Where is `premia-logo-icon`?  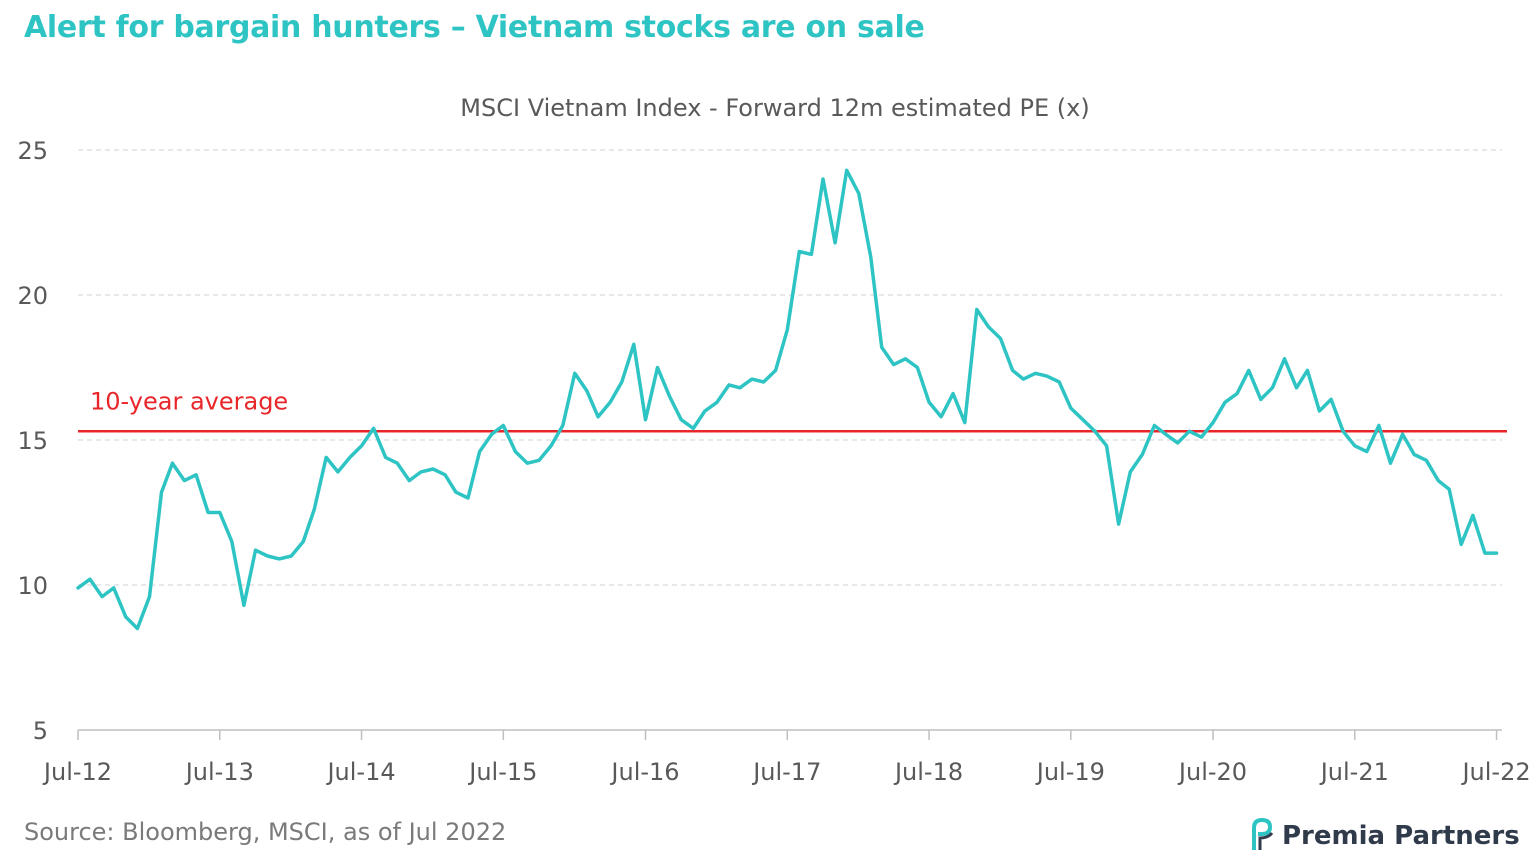 premia-logo-icon is located at coordinates (1263, 836).